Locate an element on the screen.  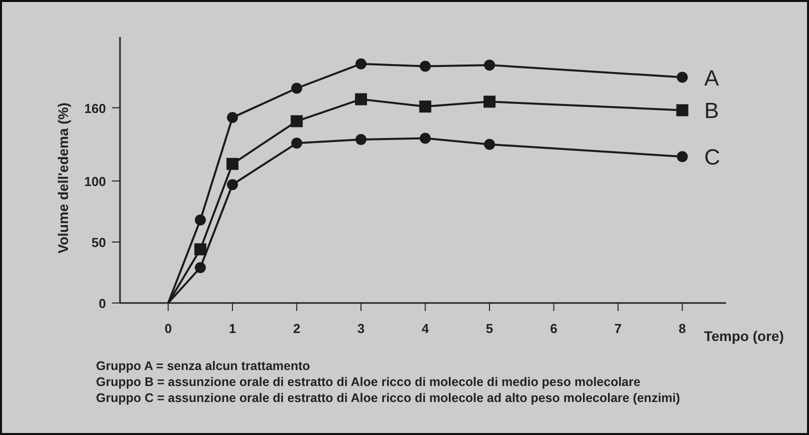
text: Gruppo B = assunzione orale di estratto di Aloe ricco di molecole di medio peso molecolare is located at coordinates (368, 382).